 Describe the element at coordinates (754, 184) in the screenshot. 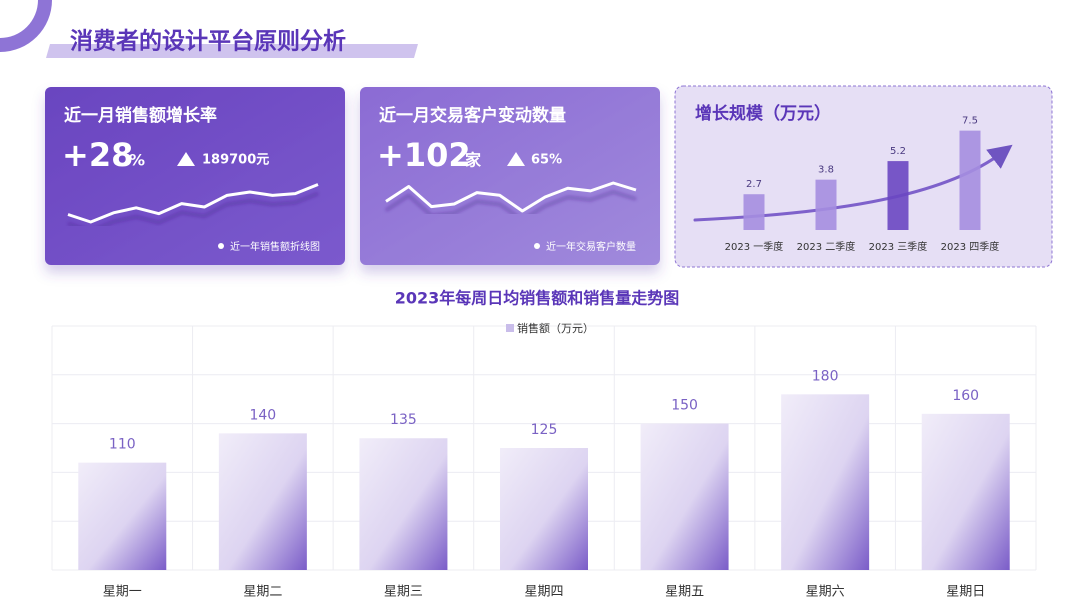

I see `data-label: 2.7` at that location.